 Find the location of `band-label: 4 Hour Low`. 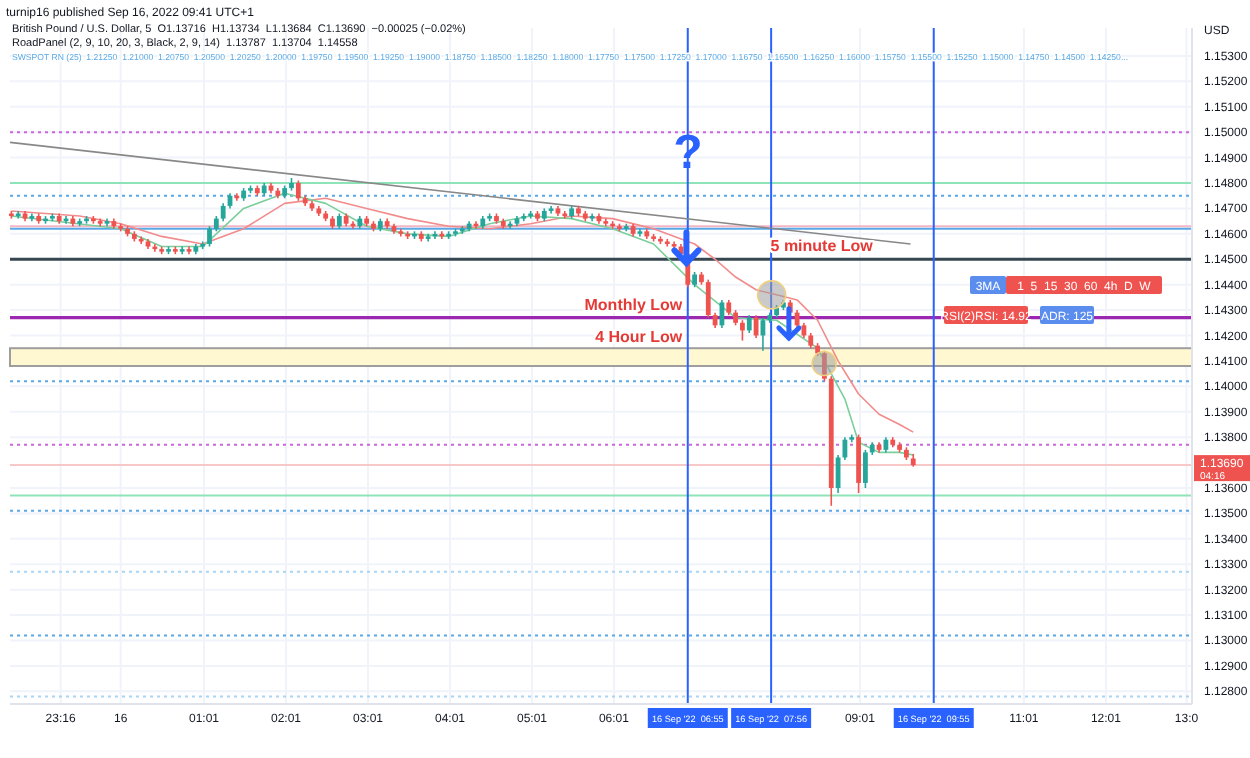

band-label: 4 Hour Low is located at coordinates (639, 337).